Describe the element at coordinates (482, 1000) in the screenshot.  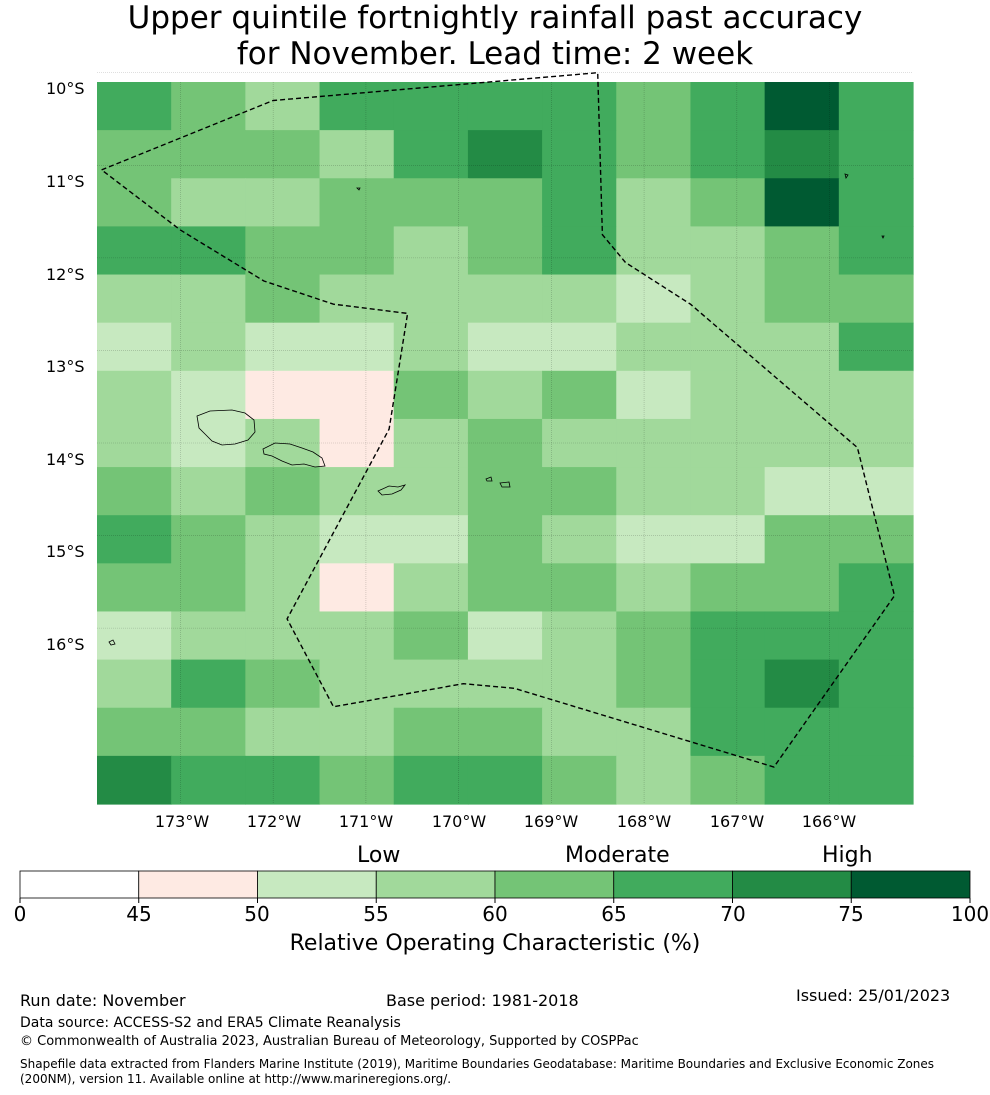
I see `base-period: Base period: 1981-2018` at that location.